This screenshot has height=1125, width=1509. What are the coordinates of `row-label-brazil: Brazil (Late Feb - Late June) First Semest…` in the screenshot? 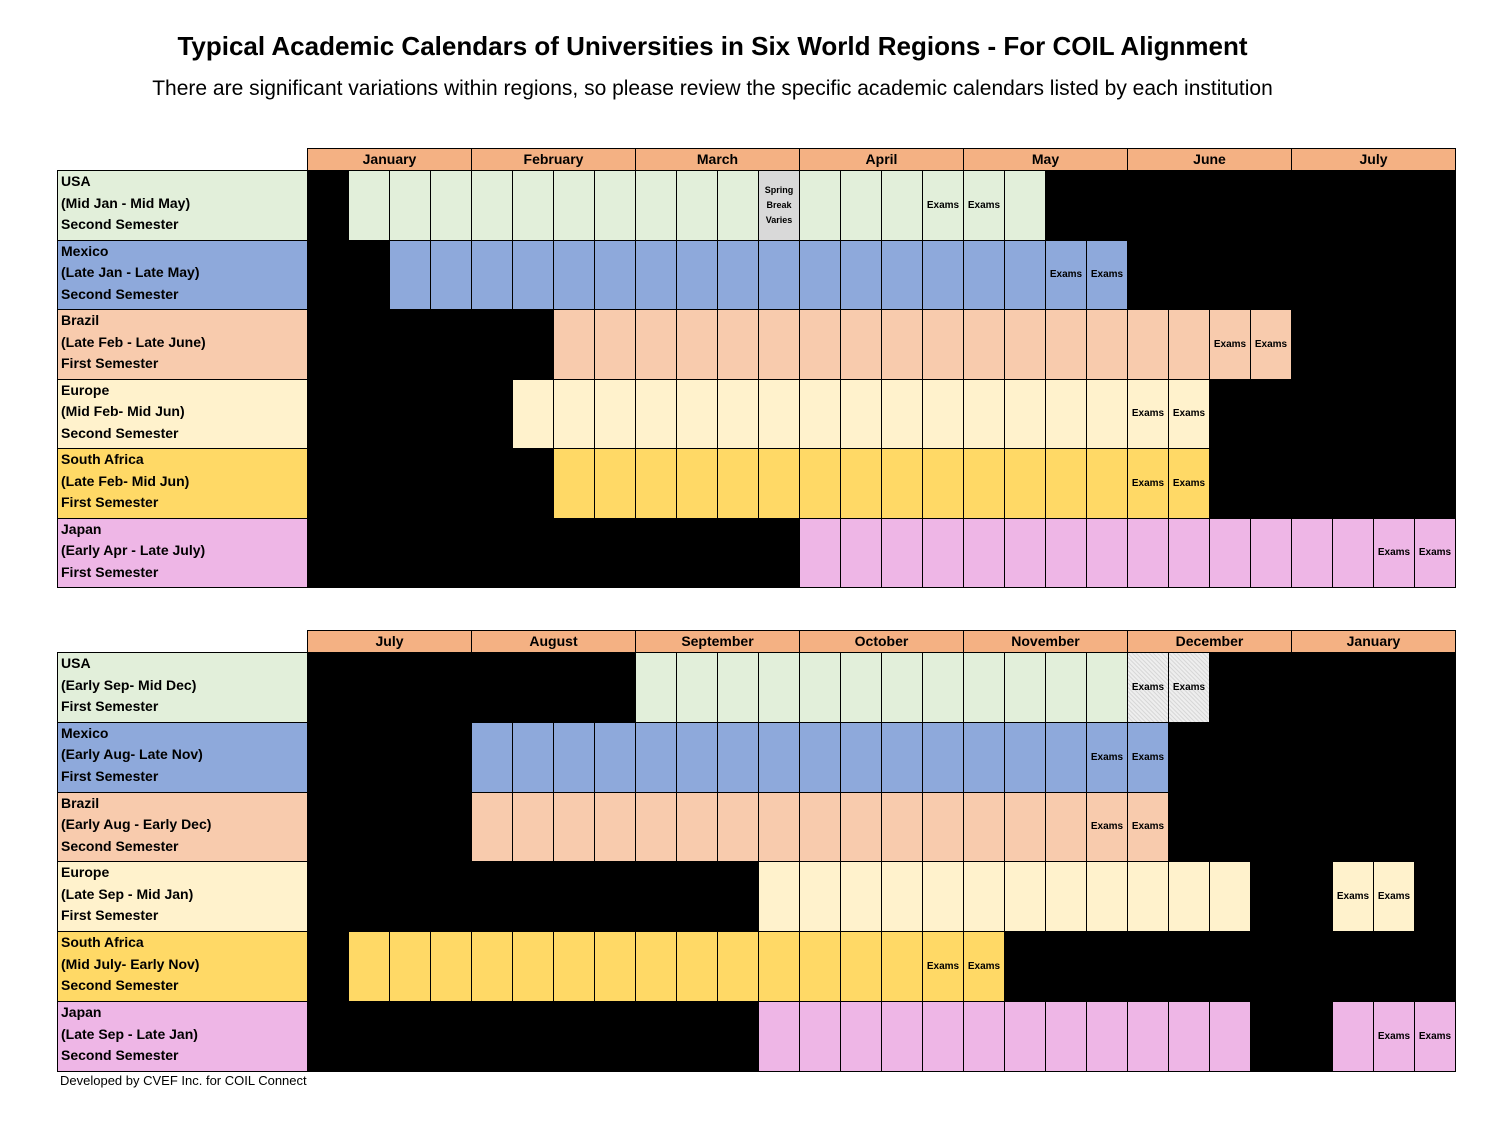 It's located at (182, 344).